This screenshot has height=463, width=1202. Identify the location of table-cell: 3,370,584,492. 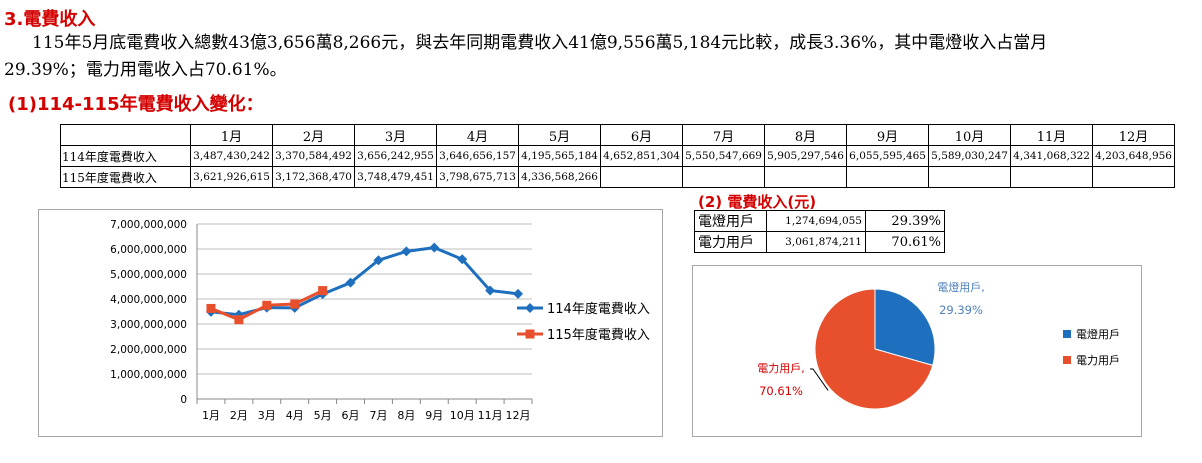
(313, 156).